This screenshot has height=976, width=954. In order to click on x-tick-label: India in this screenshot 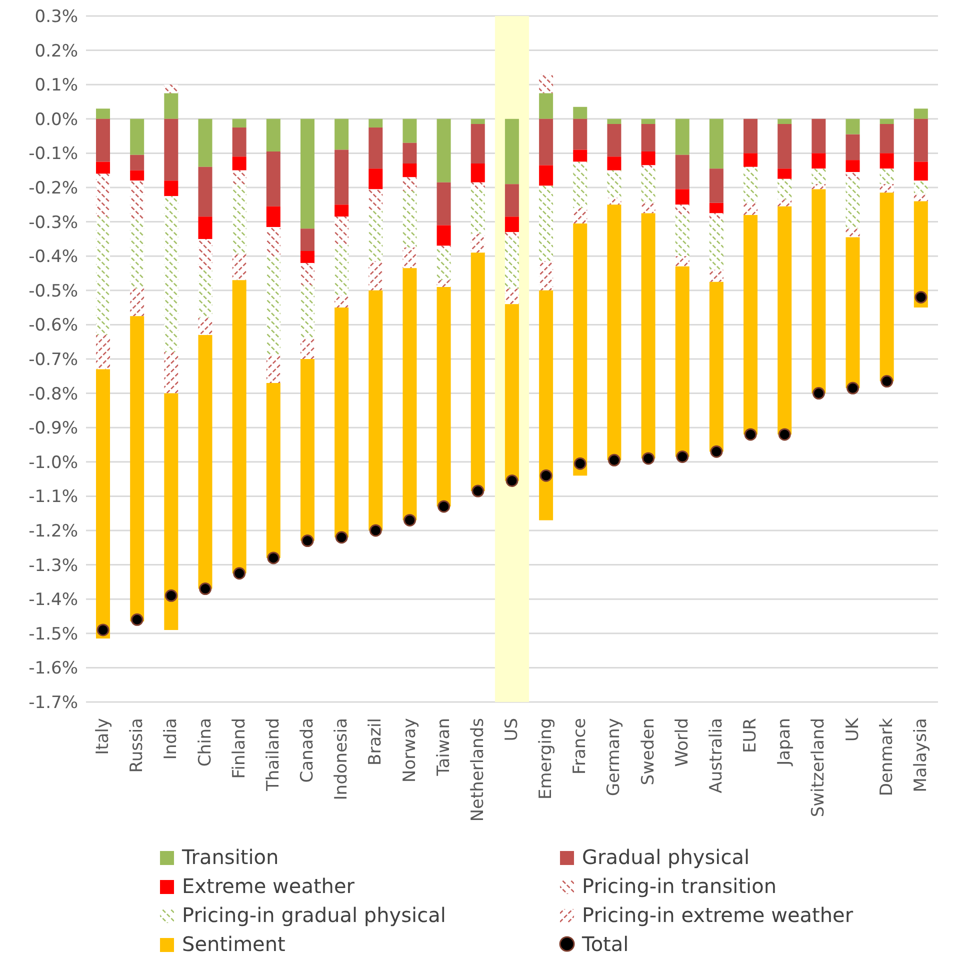, I will do `click(171, 739)`.